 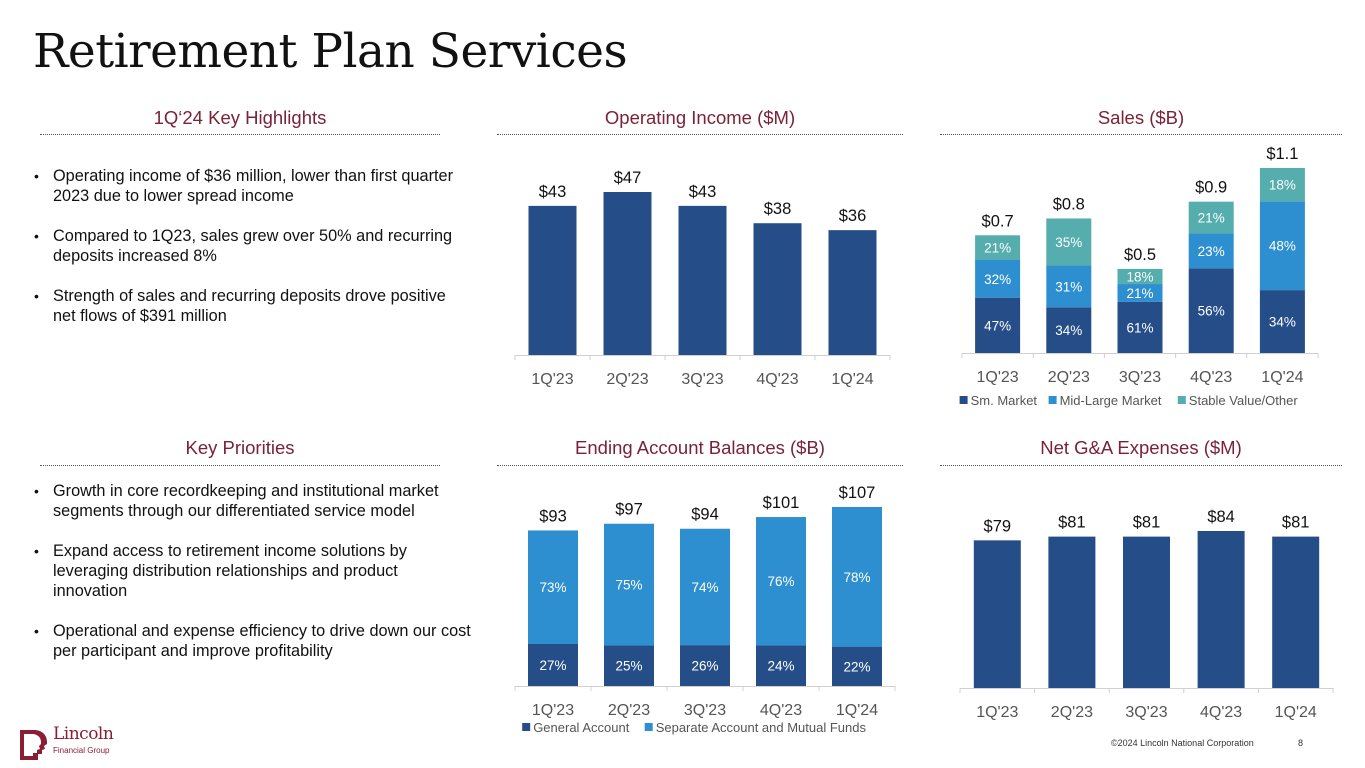 I want to click on page-title: Retirement Plan Services, so click(x=330, y=51).